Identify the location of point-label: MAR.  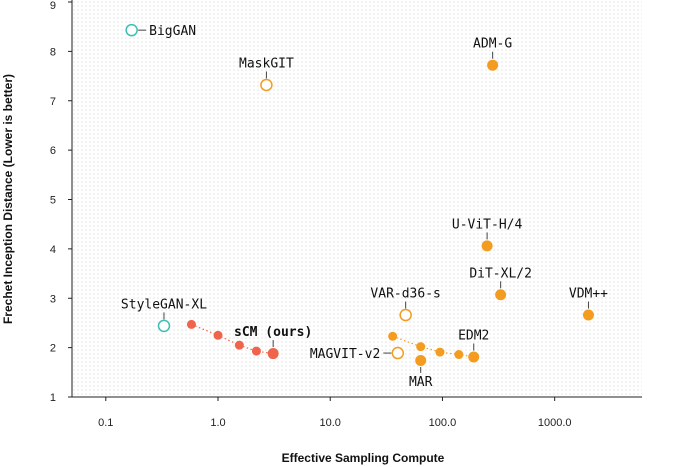
(421, 382).